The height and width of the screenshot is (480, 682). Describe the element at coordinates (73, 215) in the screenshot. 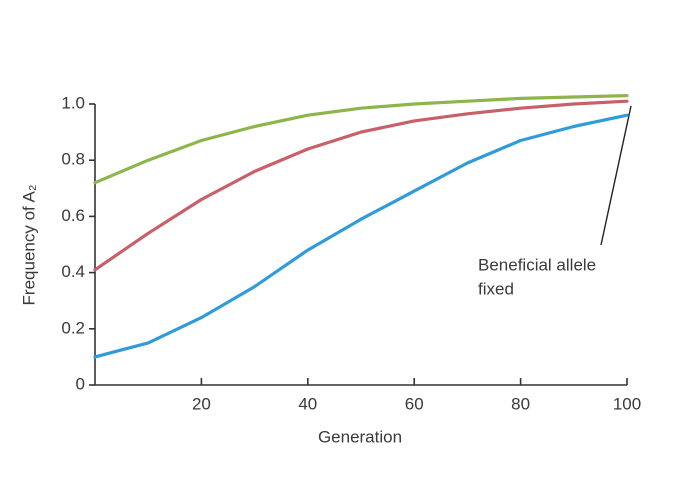

I see `y-tick-label: 0.6` at that location.